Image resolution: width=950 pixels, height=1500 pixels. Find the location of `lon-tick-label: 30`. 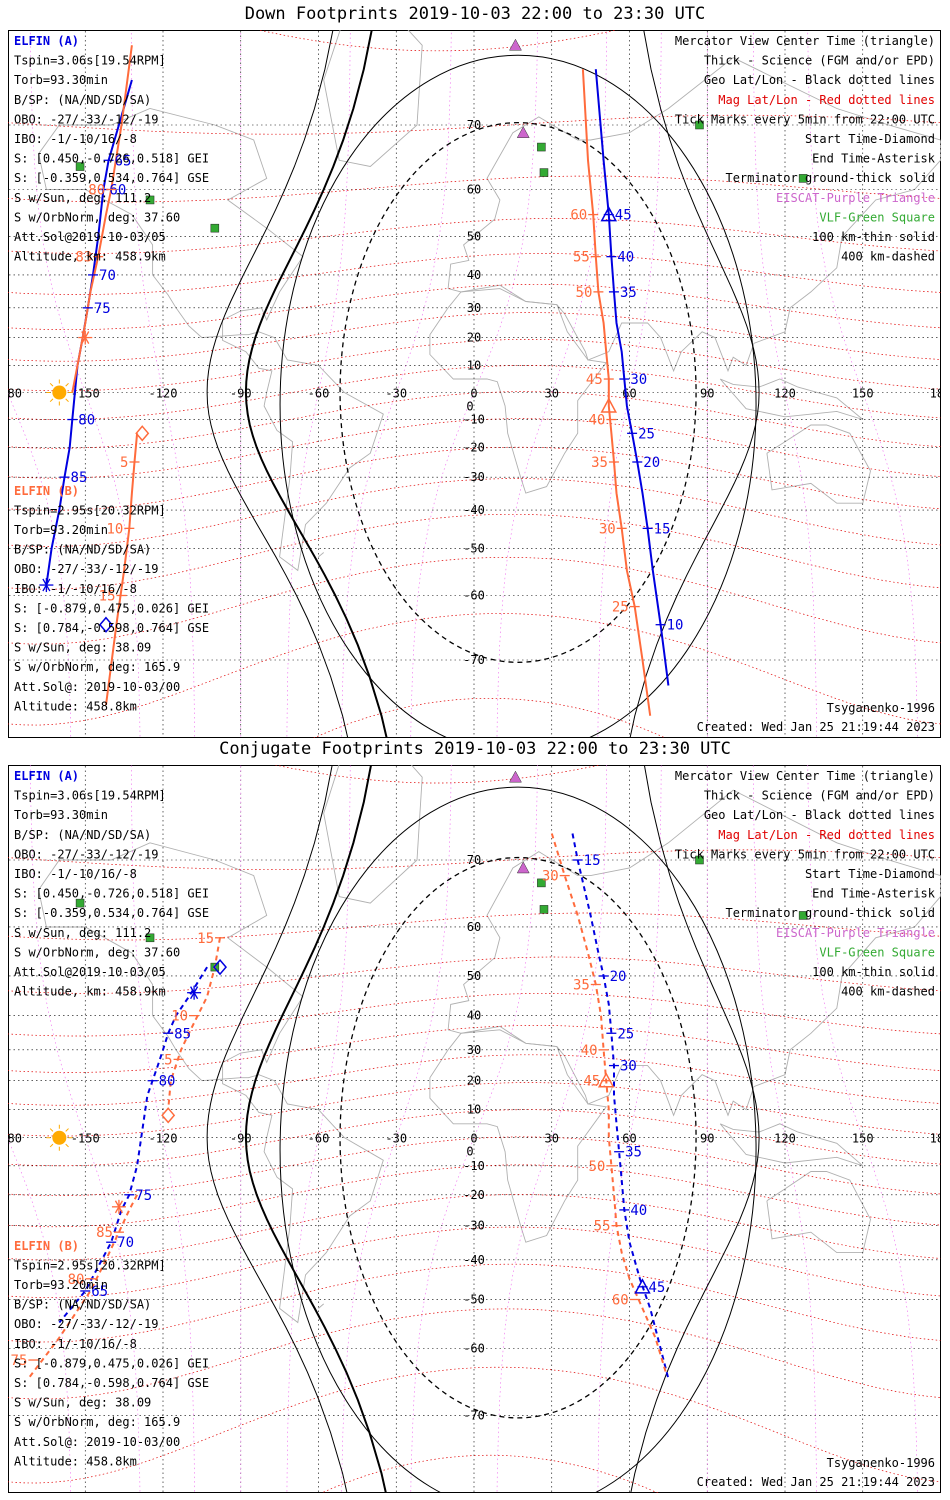

lon-tick-label: 30 is located at coordinates (552, 1139).